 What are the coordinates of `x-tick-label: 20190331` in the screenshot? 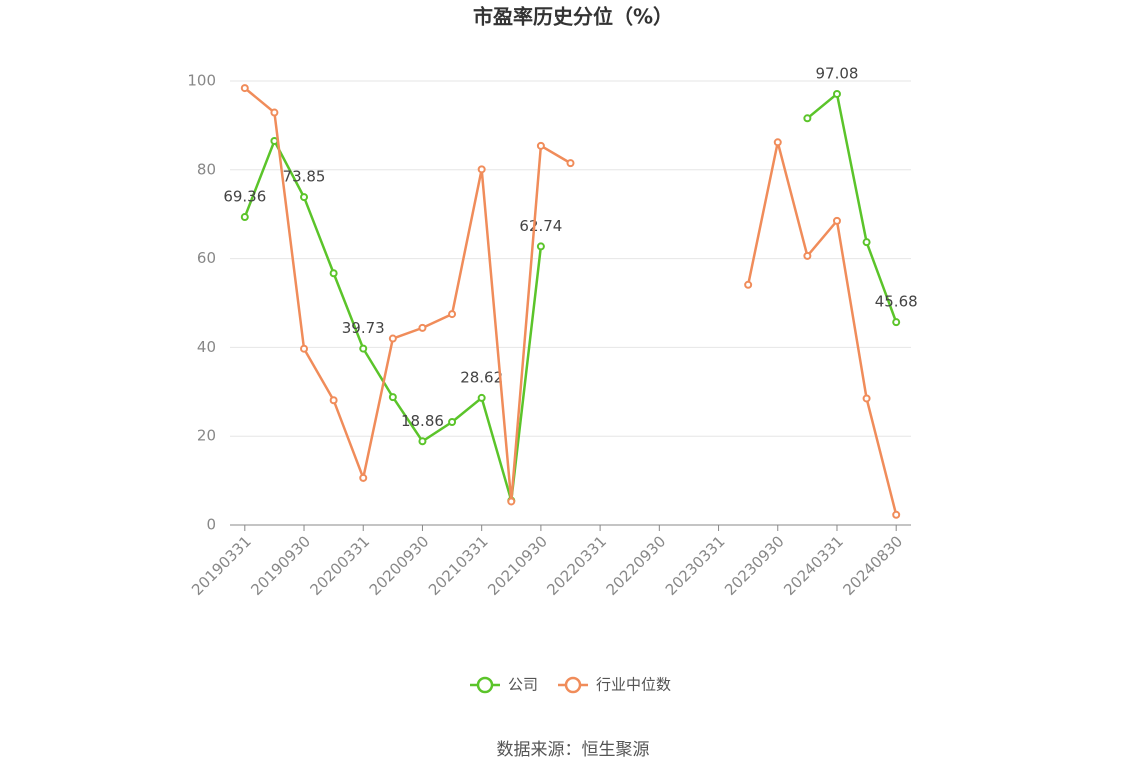 It's located at (221, 565).